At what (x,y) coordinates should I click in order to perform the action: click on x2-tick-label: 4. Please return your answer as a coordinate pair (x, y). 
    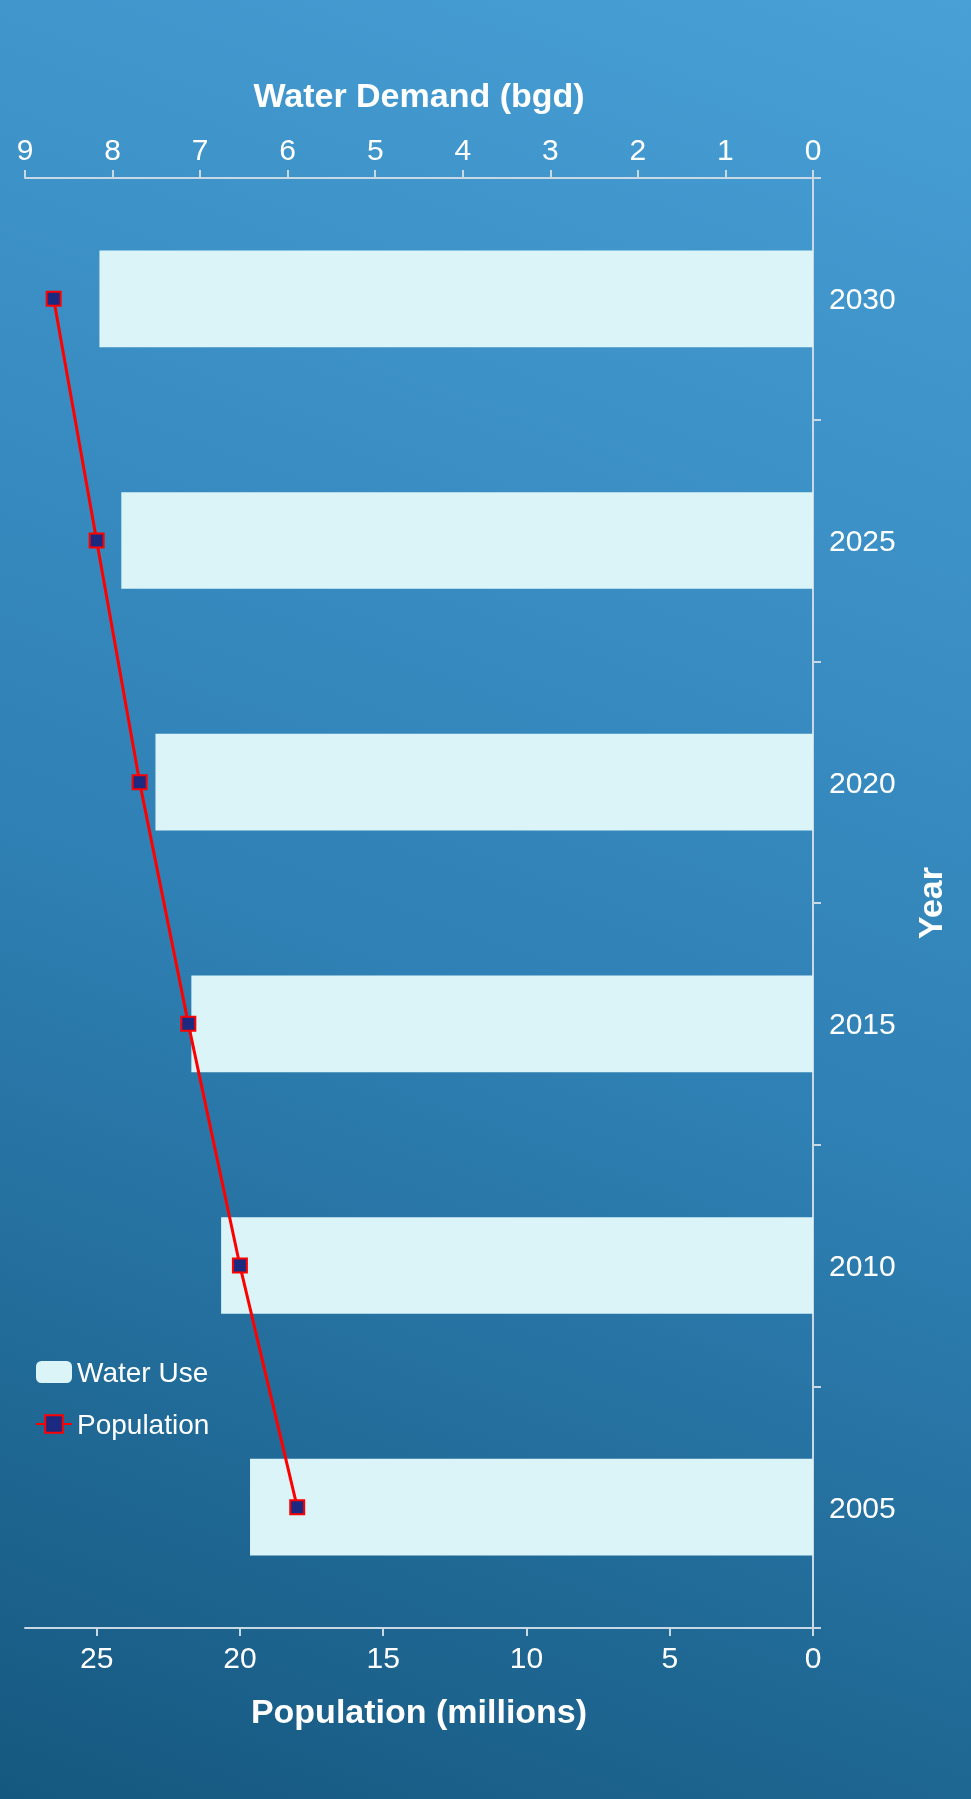
    Looking at the image, I should click on (463, 149).